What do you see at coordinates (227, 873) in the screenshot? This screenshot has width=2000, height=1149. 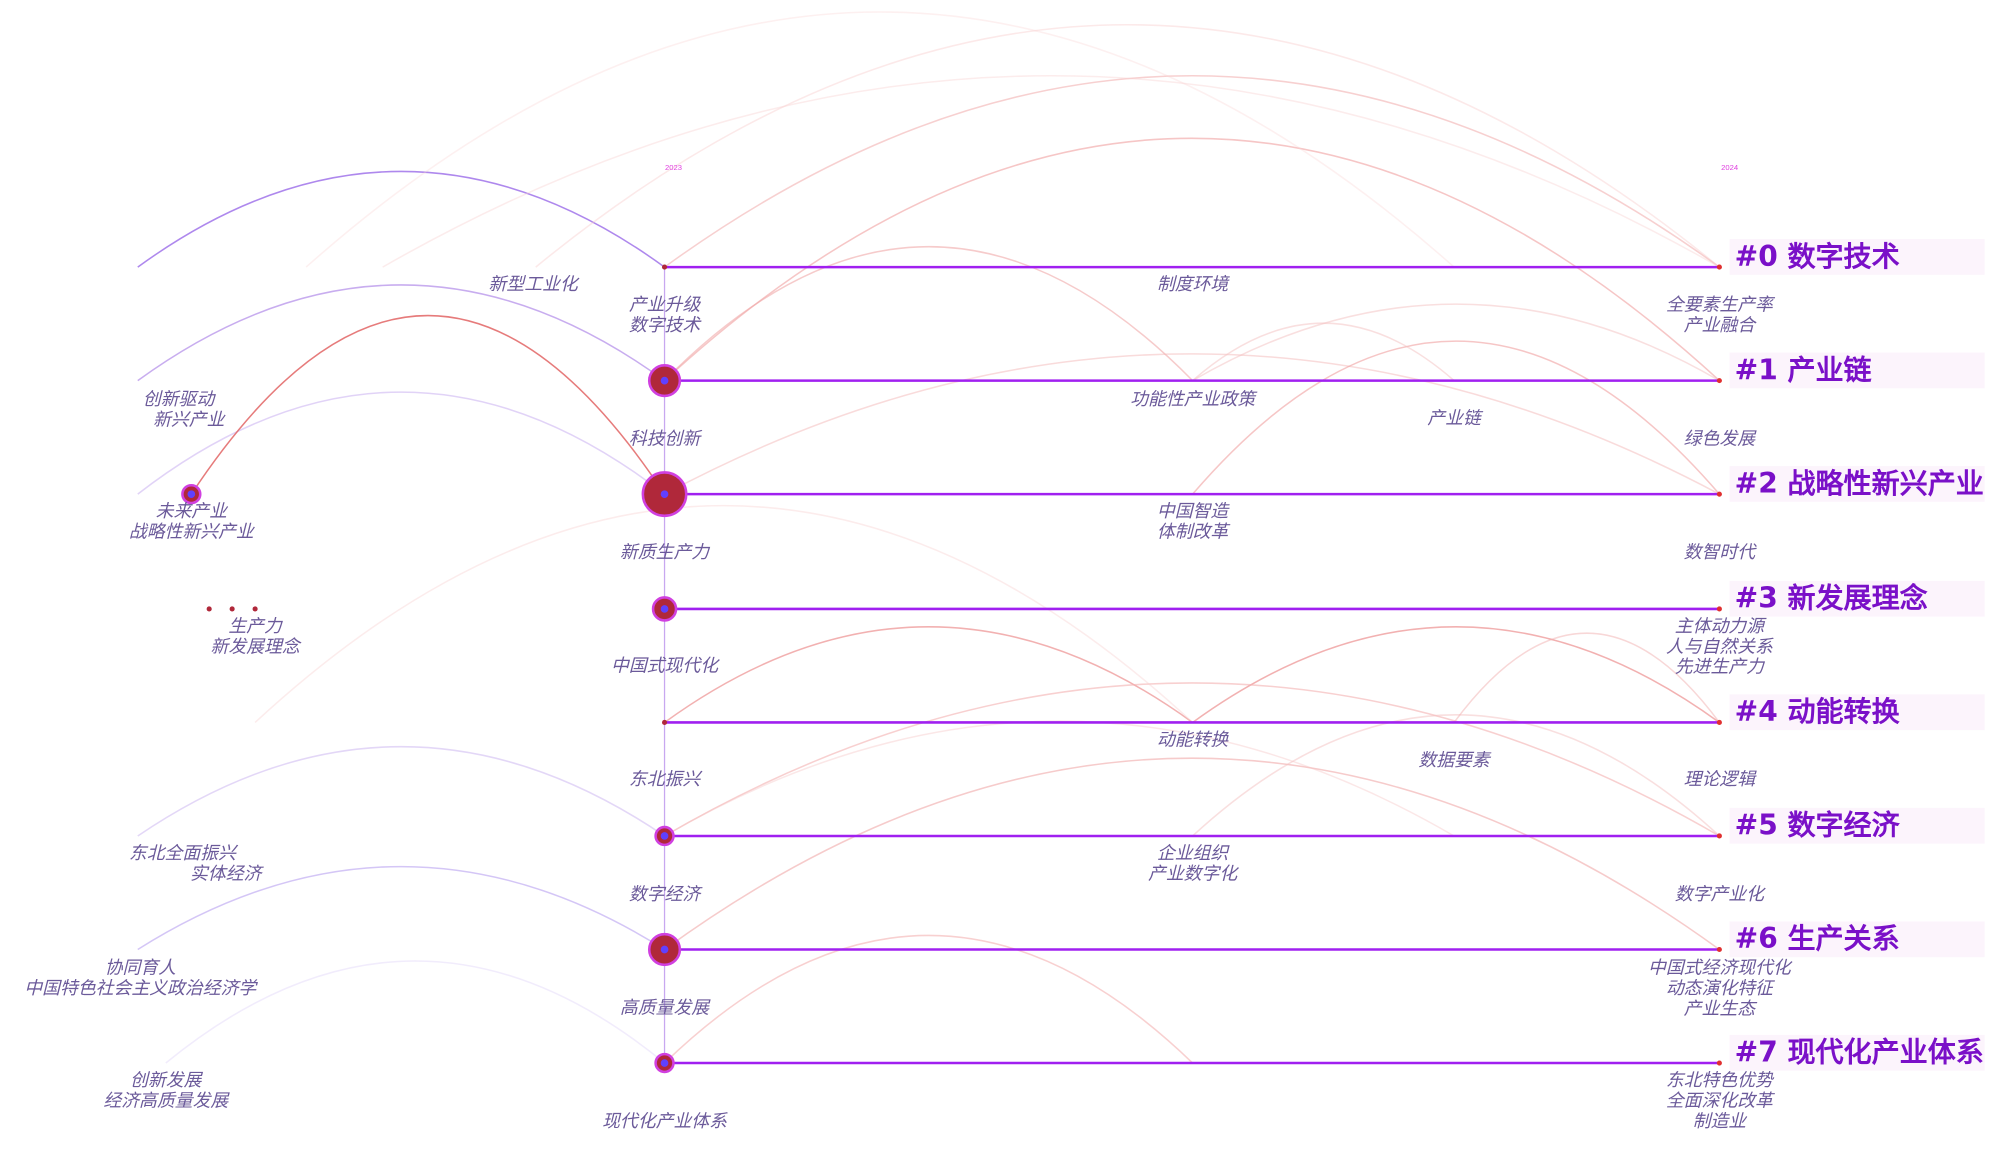 I see `keyword-label: 实体经济` at bounding box center [227, 873].